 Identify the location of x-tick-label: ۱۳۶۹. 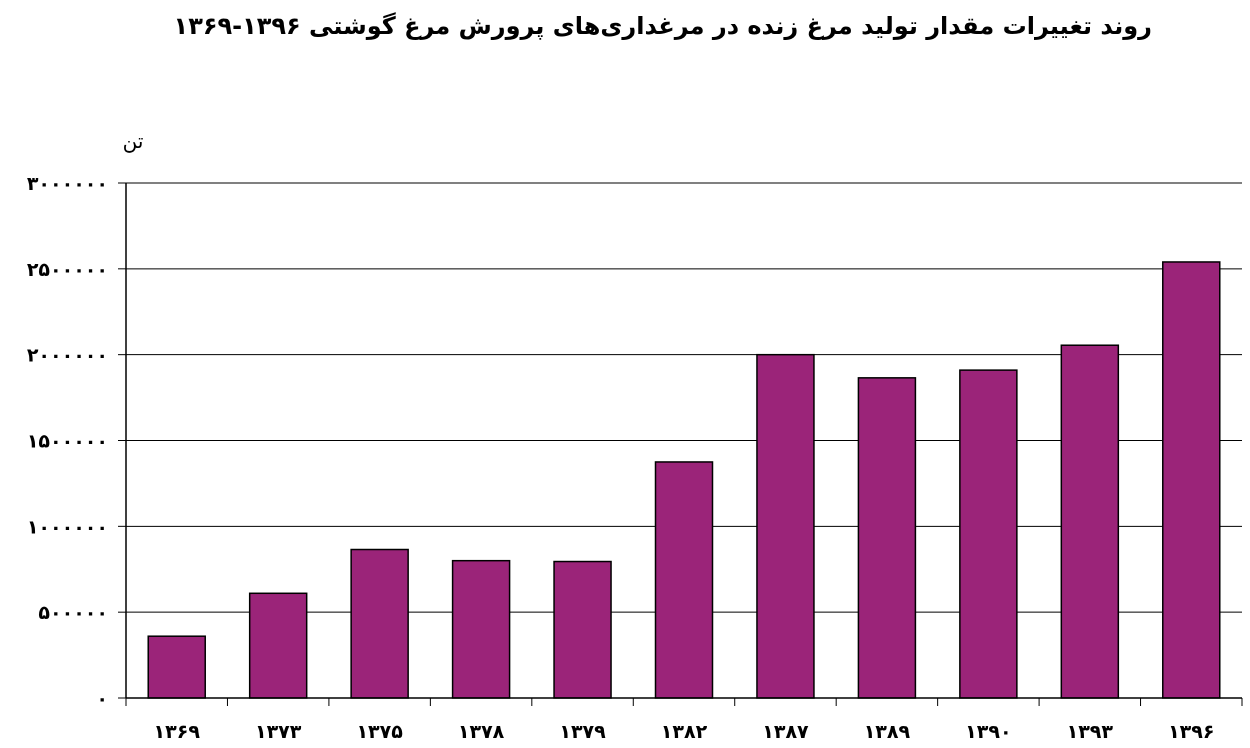
(177, 732).